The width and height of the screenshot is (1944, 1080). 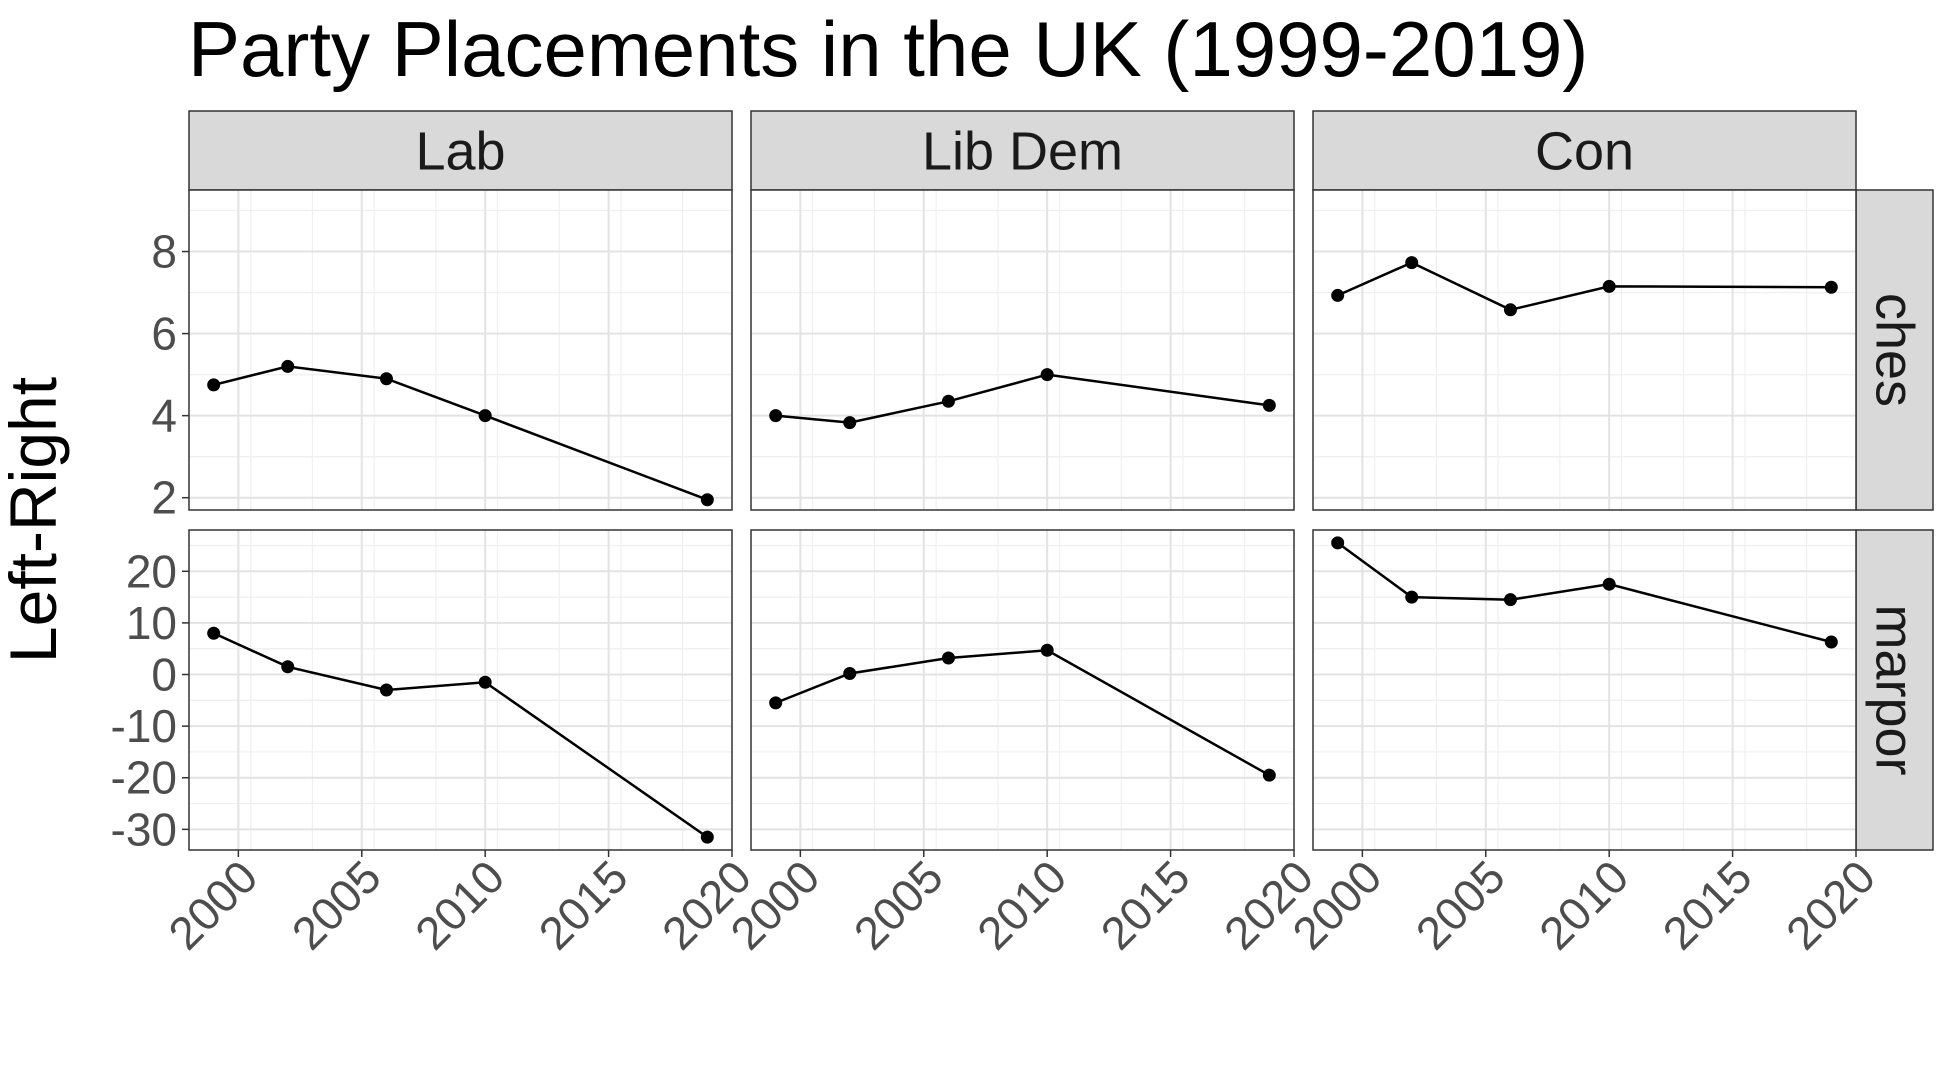 What do you see at coordinates (1830, 904) in the screenshot?
I see `x-tick-label: 2020` at bounding box center [1830, 904].